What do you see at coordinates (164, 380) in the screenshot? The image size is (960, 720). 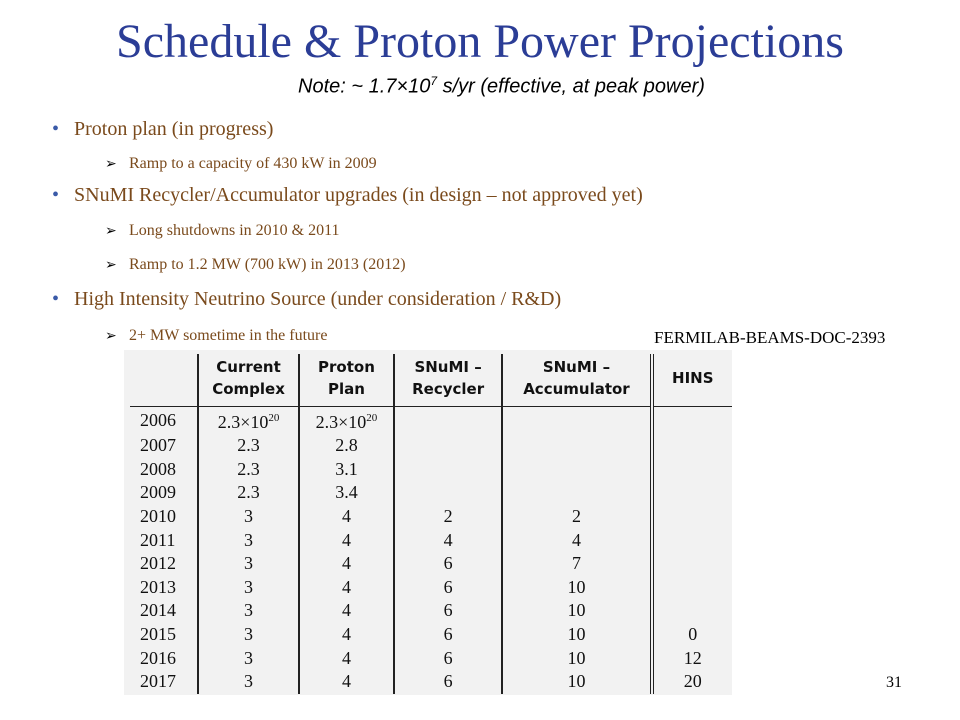 I see `header-year` at bounding box center [164, 380].